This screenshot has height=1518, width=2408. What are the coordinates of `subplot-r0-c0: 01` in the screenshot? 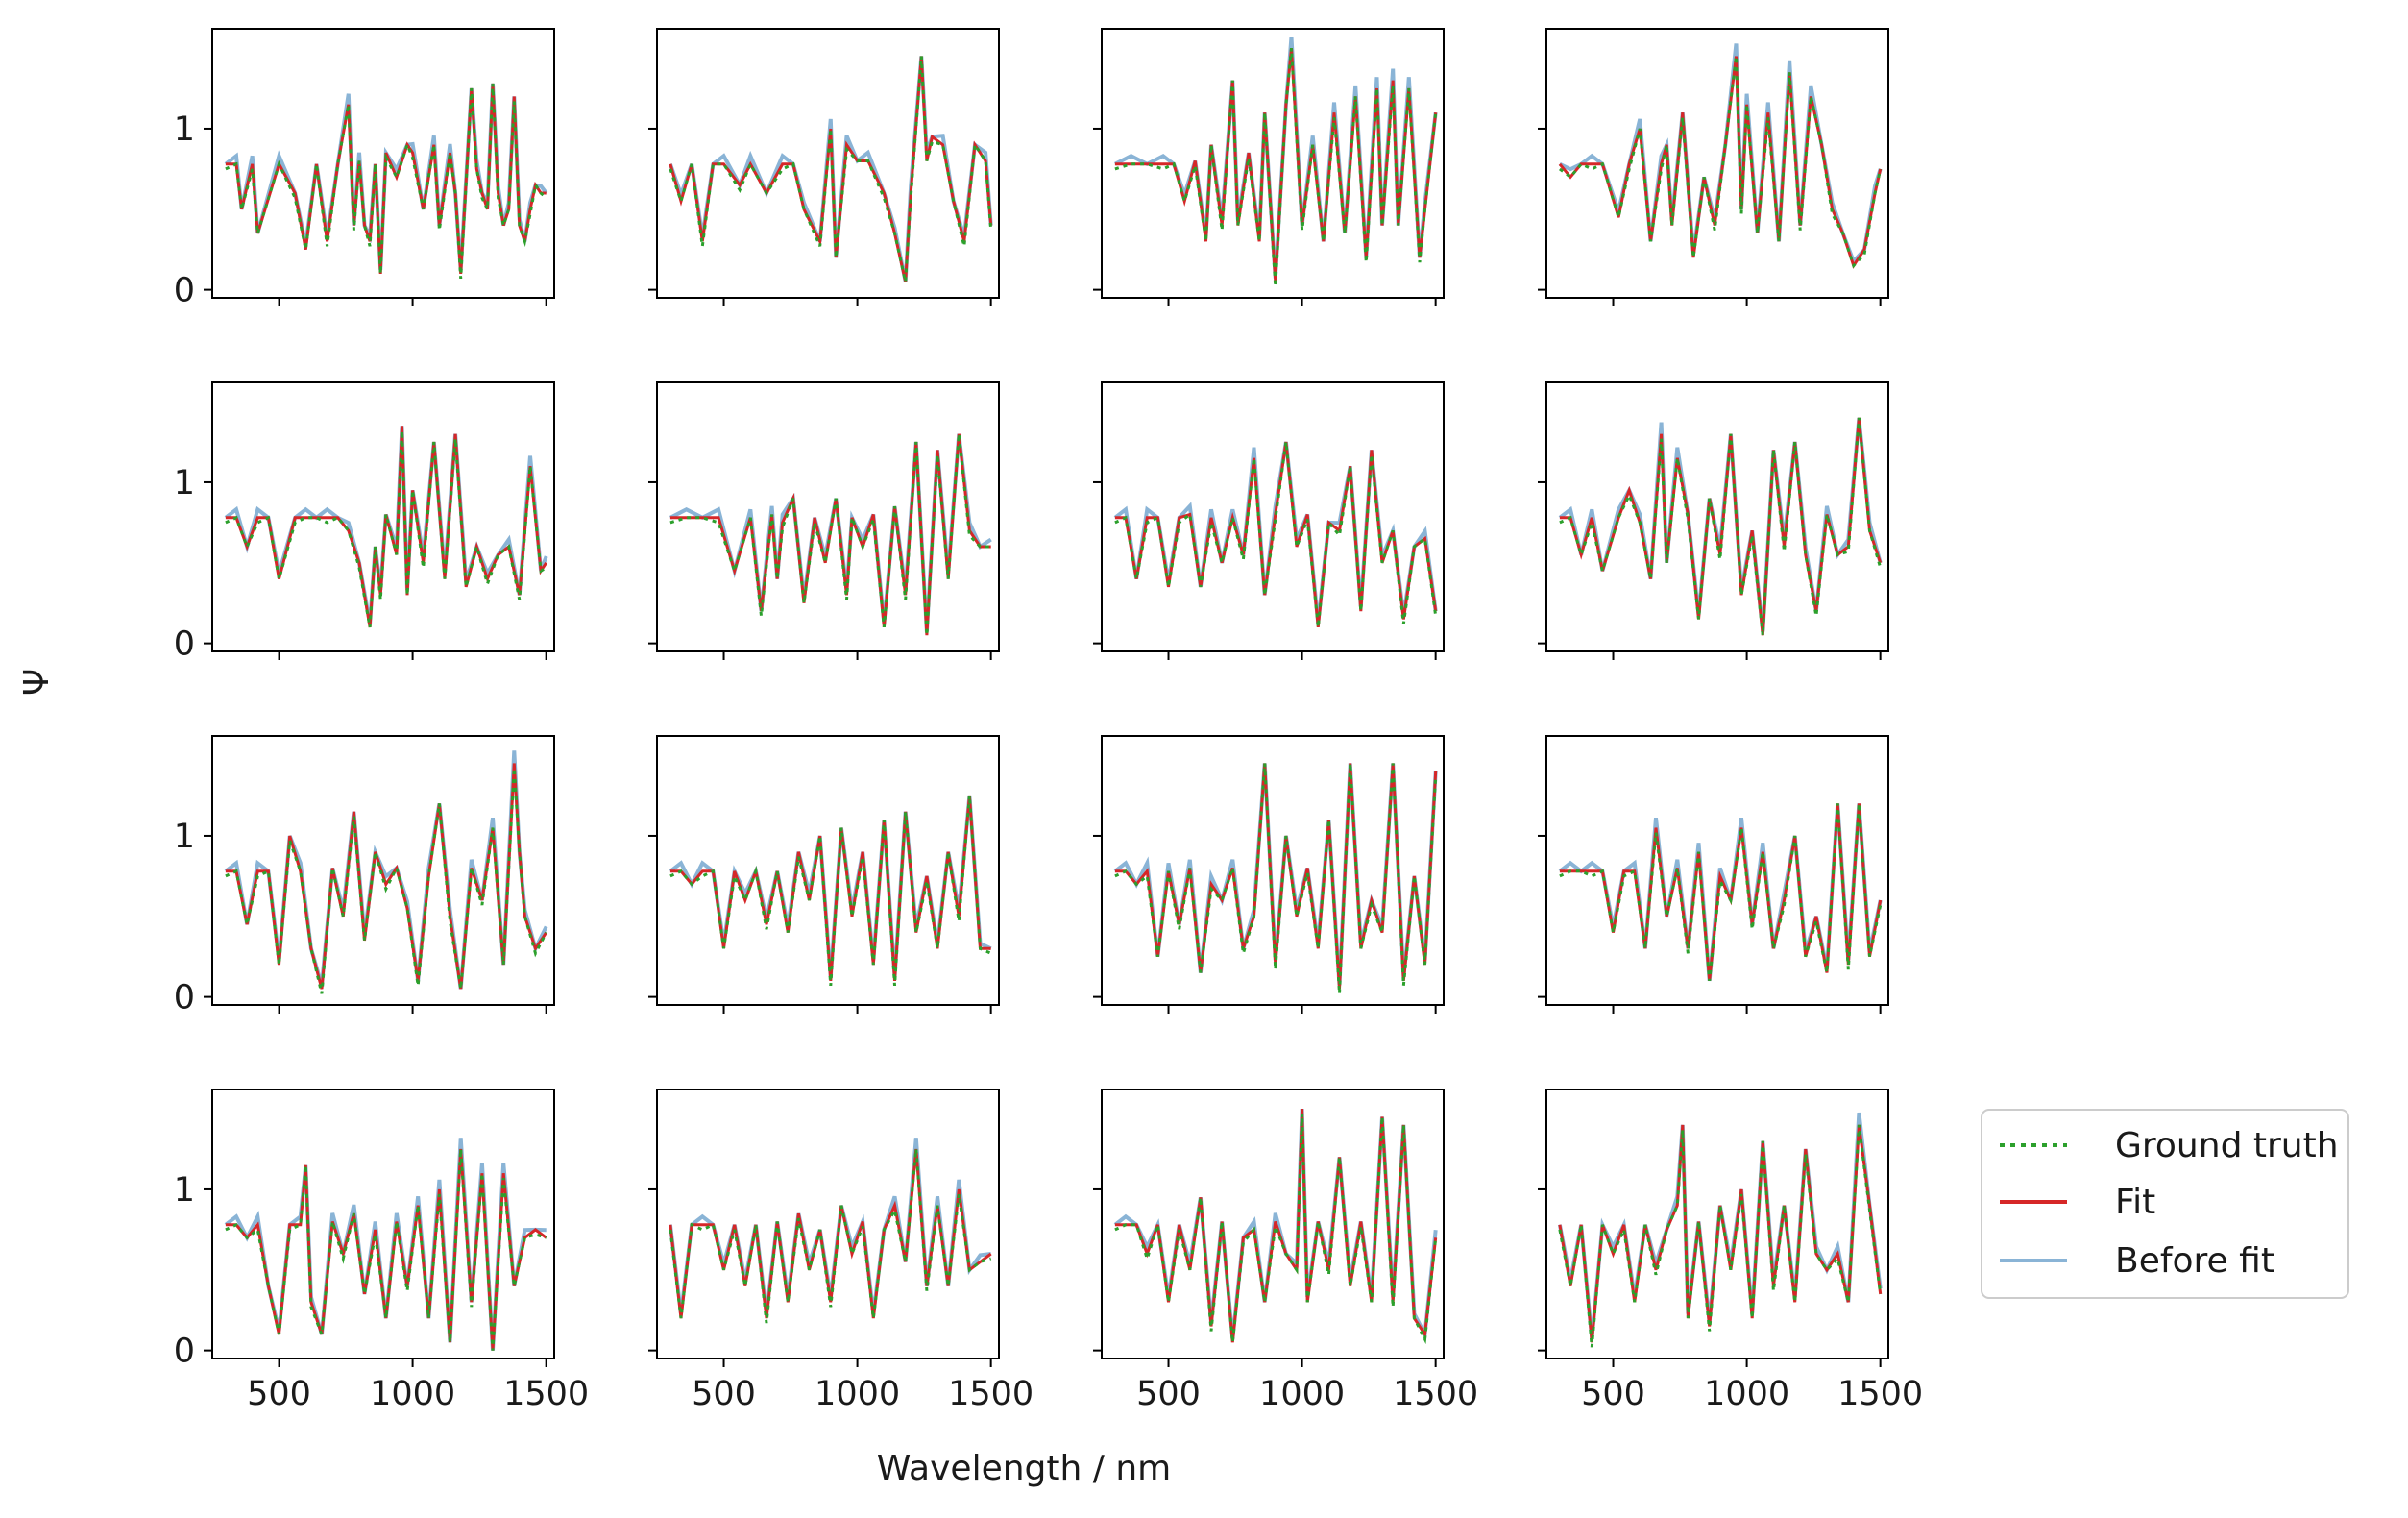 It's located at (364, 169).